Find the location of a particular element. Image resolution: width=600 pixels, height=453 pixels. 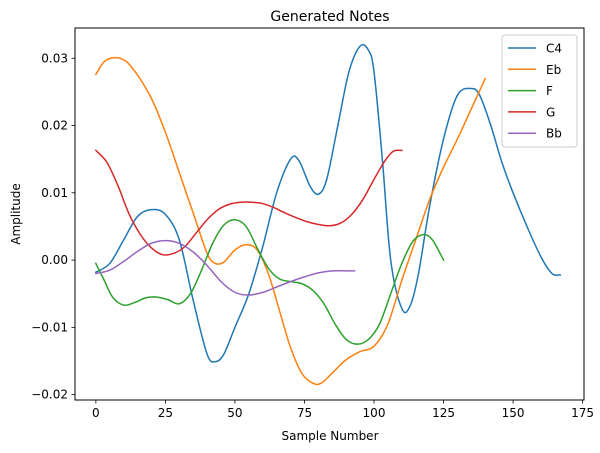

legend-label-eb: Eb is located at coordinates (553, 70).